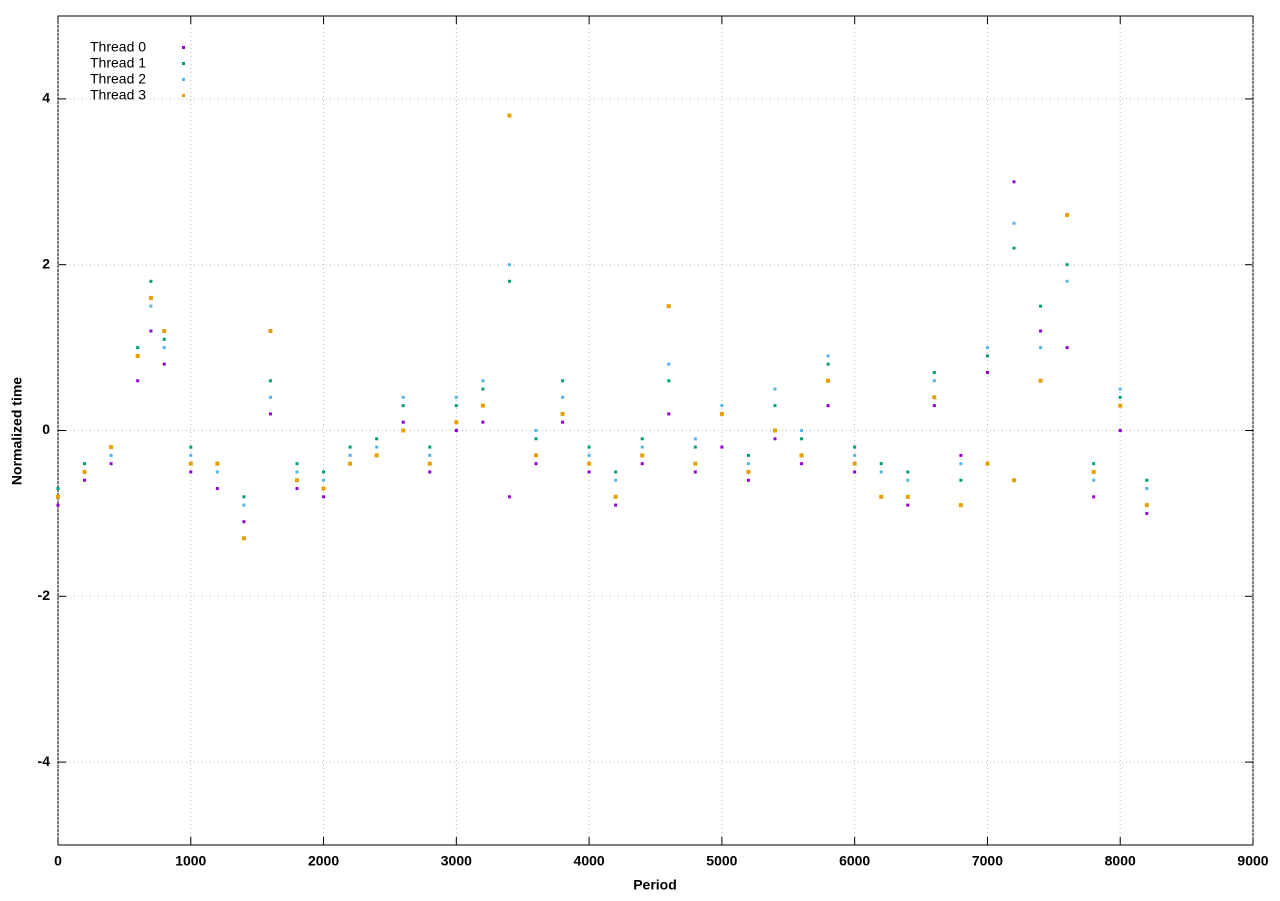  I want to click on x-tick-label: 1000, so click(190, 861).